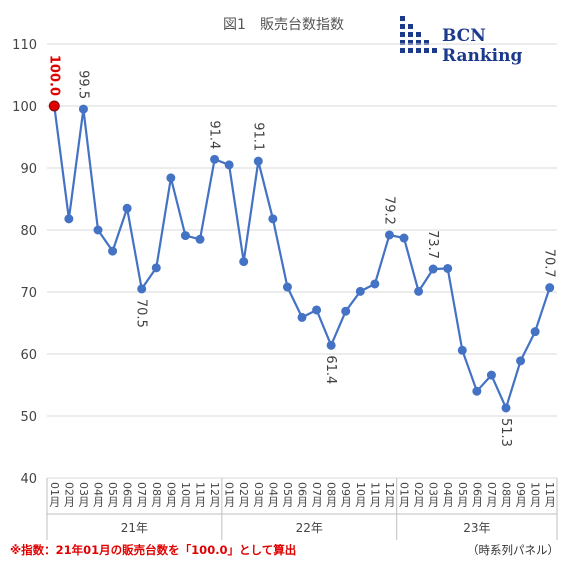 Image resolution: width=567 pixels, height=567 pixels. I want to click on data-label: 73.7, so click(432, 244).